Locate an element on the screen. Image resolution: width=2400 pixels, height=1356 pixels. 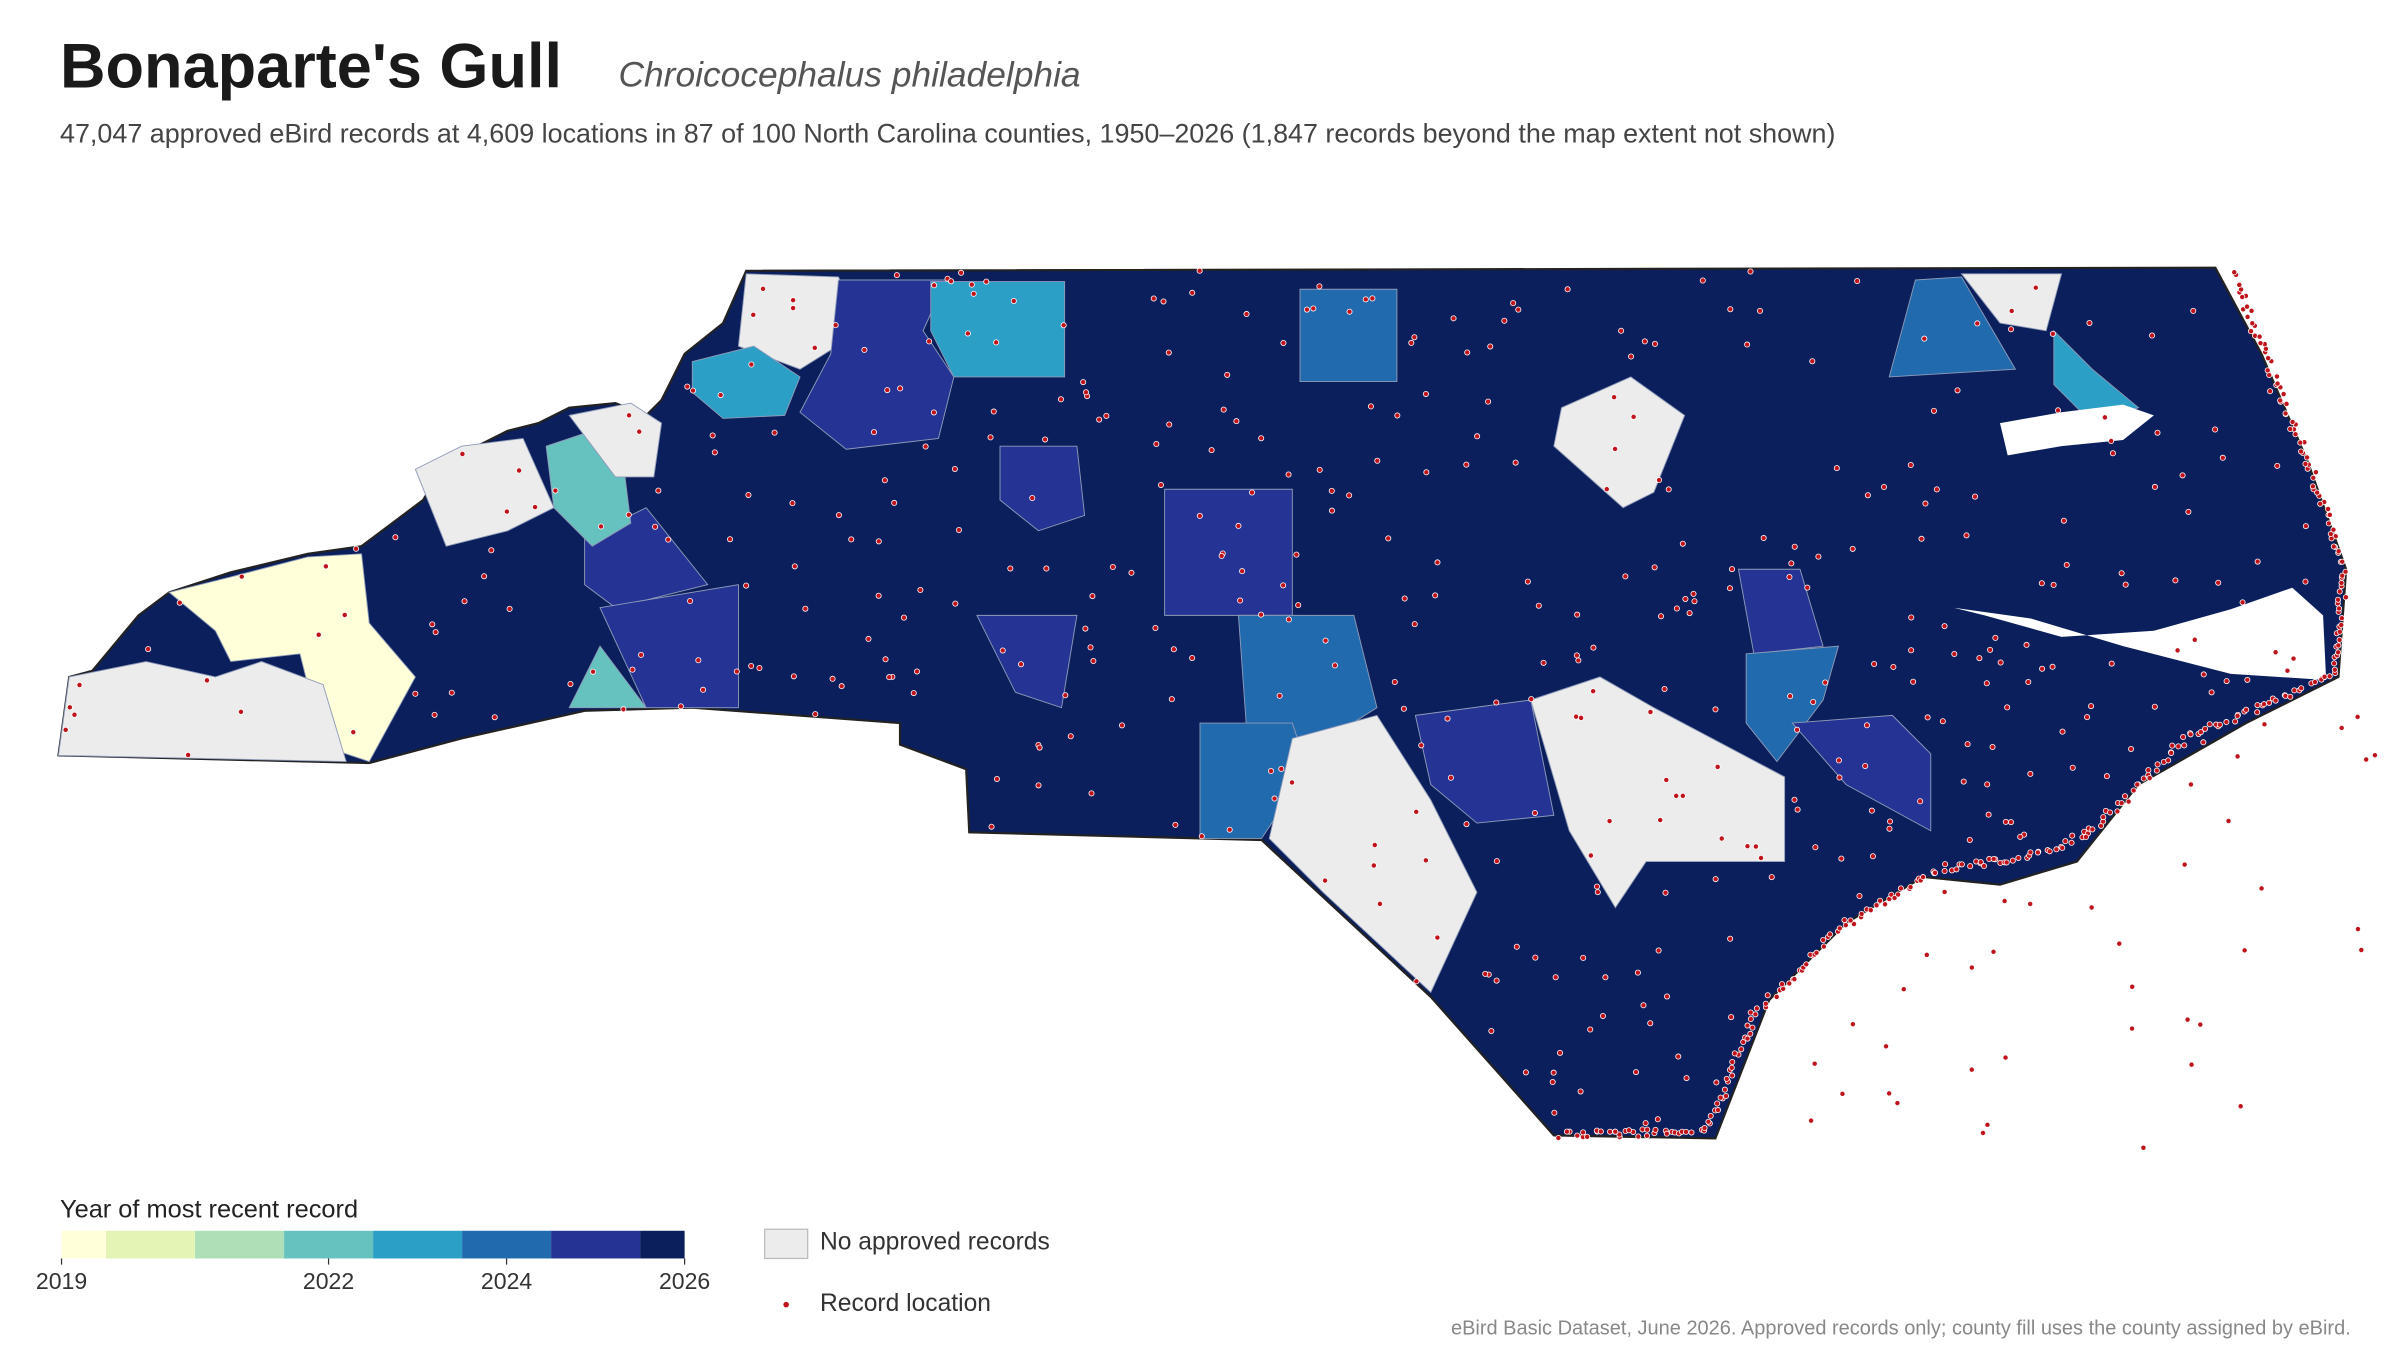
tick-label: 2024 is located at coordinates (506, 1281).